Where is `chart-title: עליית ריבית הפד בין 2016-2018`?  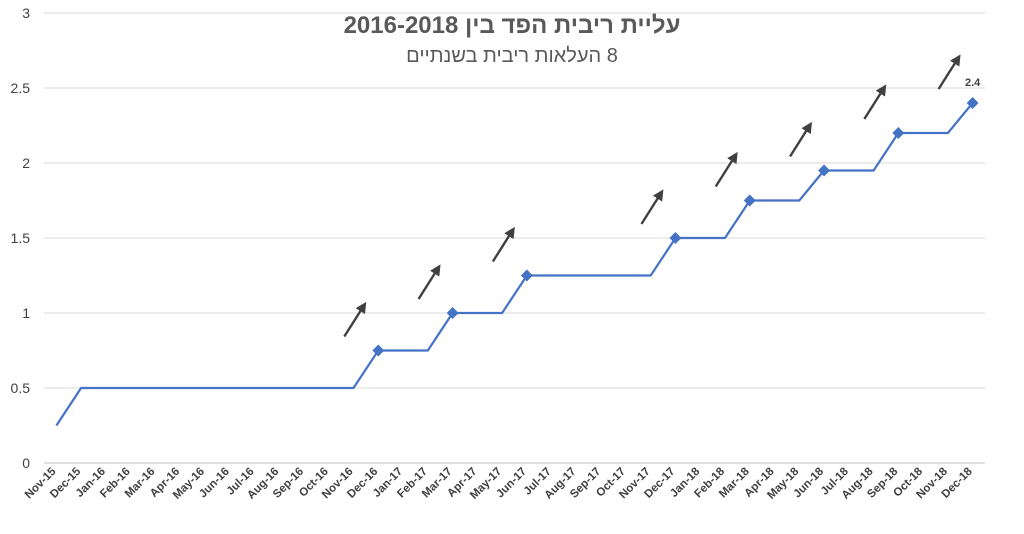 chart-title: עליית ריבית הפד בין 2016-2018 is located at coordinates (512, 25).